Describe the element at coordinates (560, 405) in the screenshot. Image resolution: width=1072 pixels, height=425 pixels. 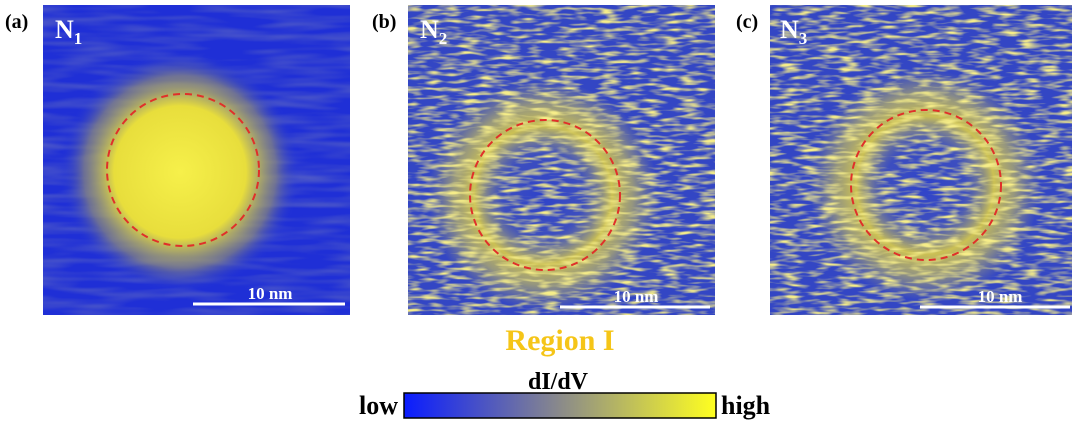
I see `colorbar` at that location.